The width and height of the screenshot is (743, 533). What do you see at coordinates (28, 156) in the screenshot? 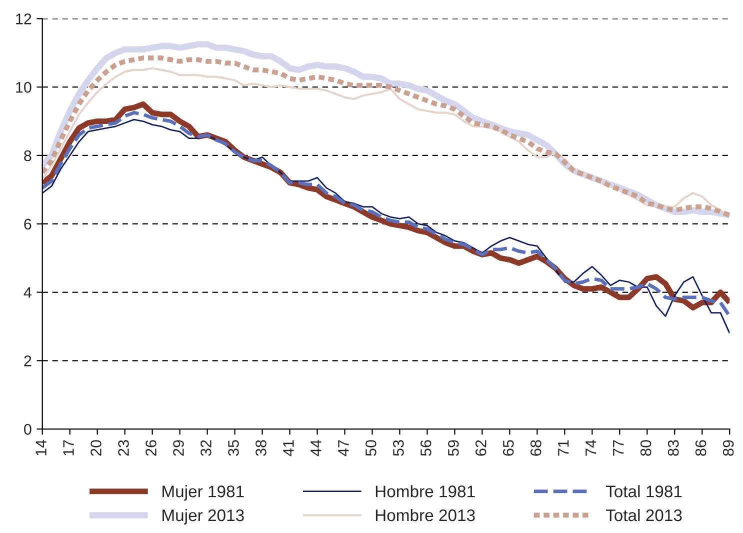
I see `y-tick-label: 8` at bounding box center [28, 156].